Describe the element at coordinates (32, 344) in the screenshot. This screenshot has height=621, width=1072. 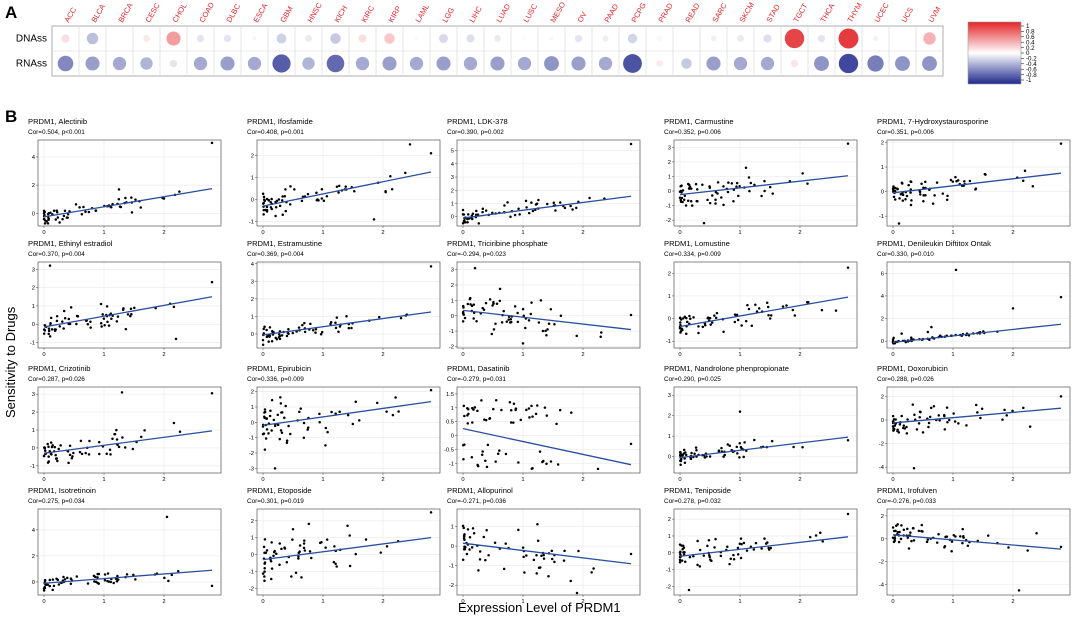
I see `scatter-y-tick-label: -1` at that location.